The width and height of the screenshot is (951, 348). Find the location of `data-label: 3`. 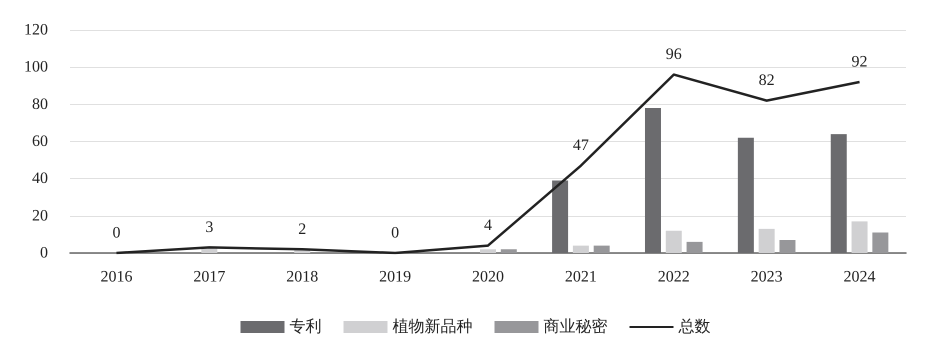

data-label: 3 is located at coordinates (209, 227).